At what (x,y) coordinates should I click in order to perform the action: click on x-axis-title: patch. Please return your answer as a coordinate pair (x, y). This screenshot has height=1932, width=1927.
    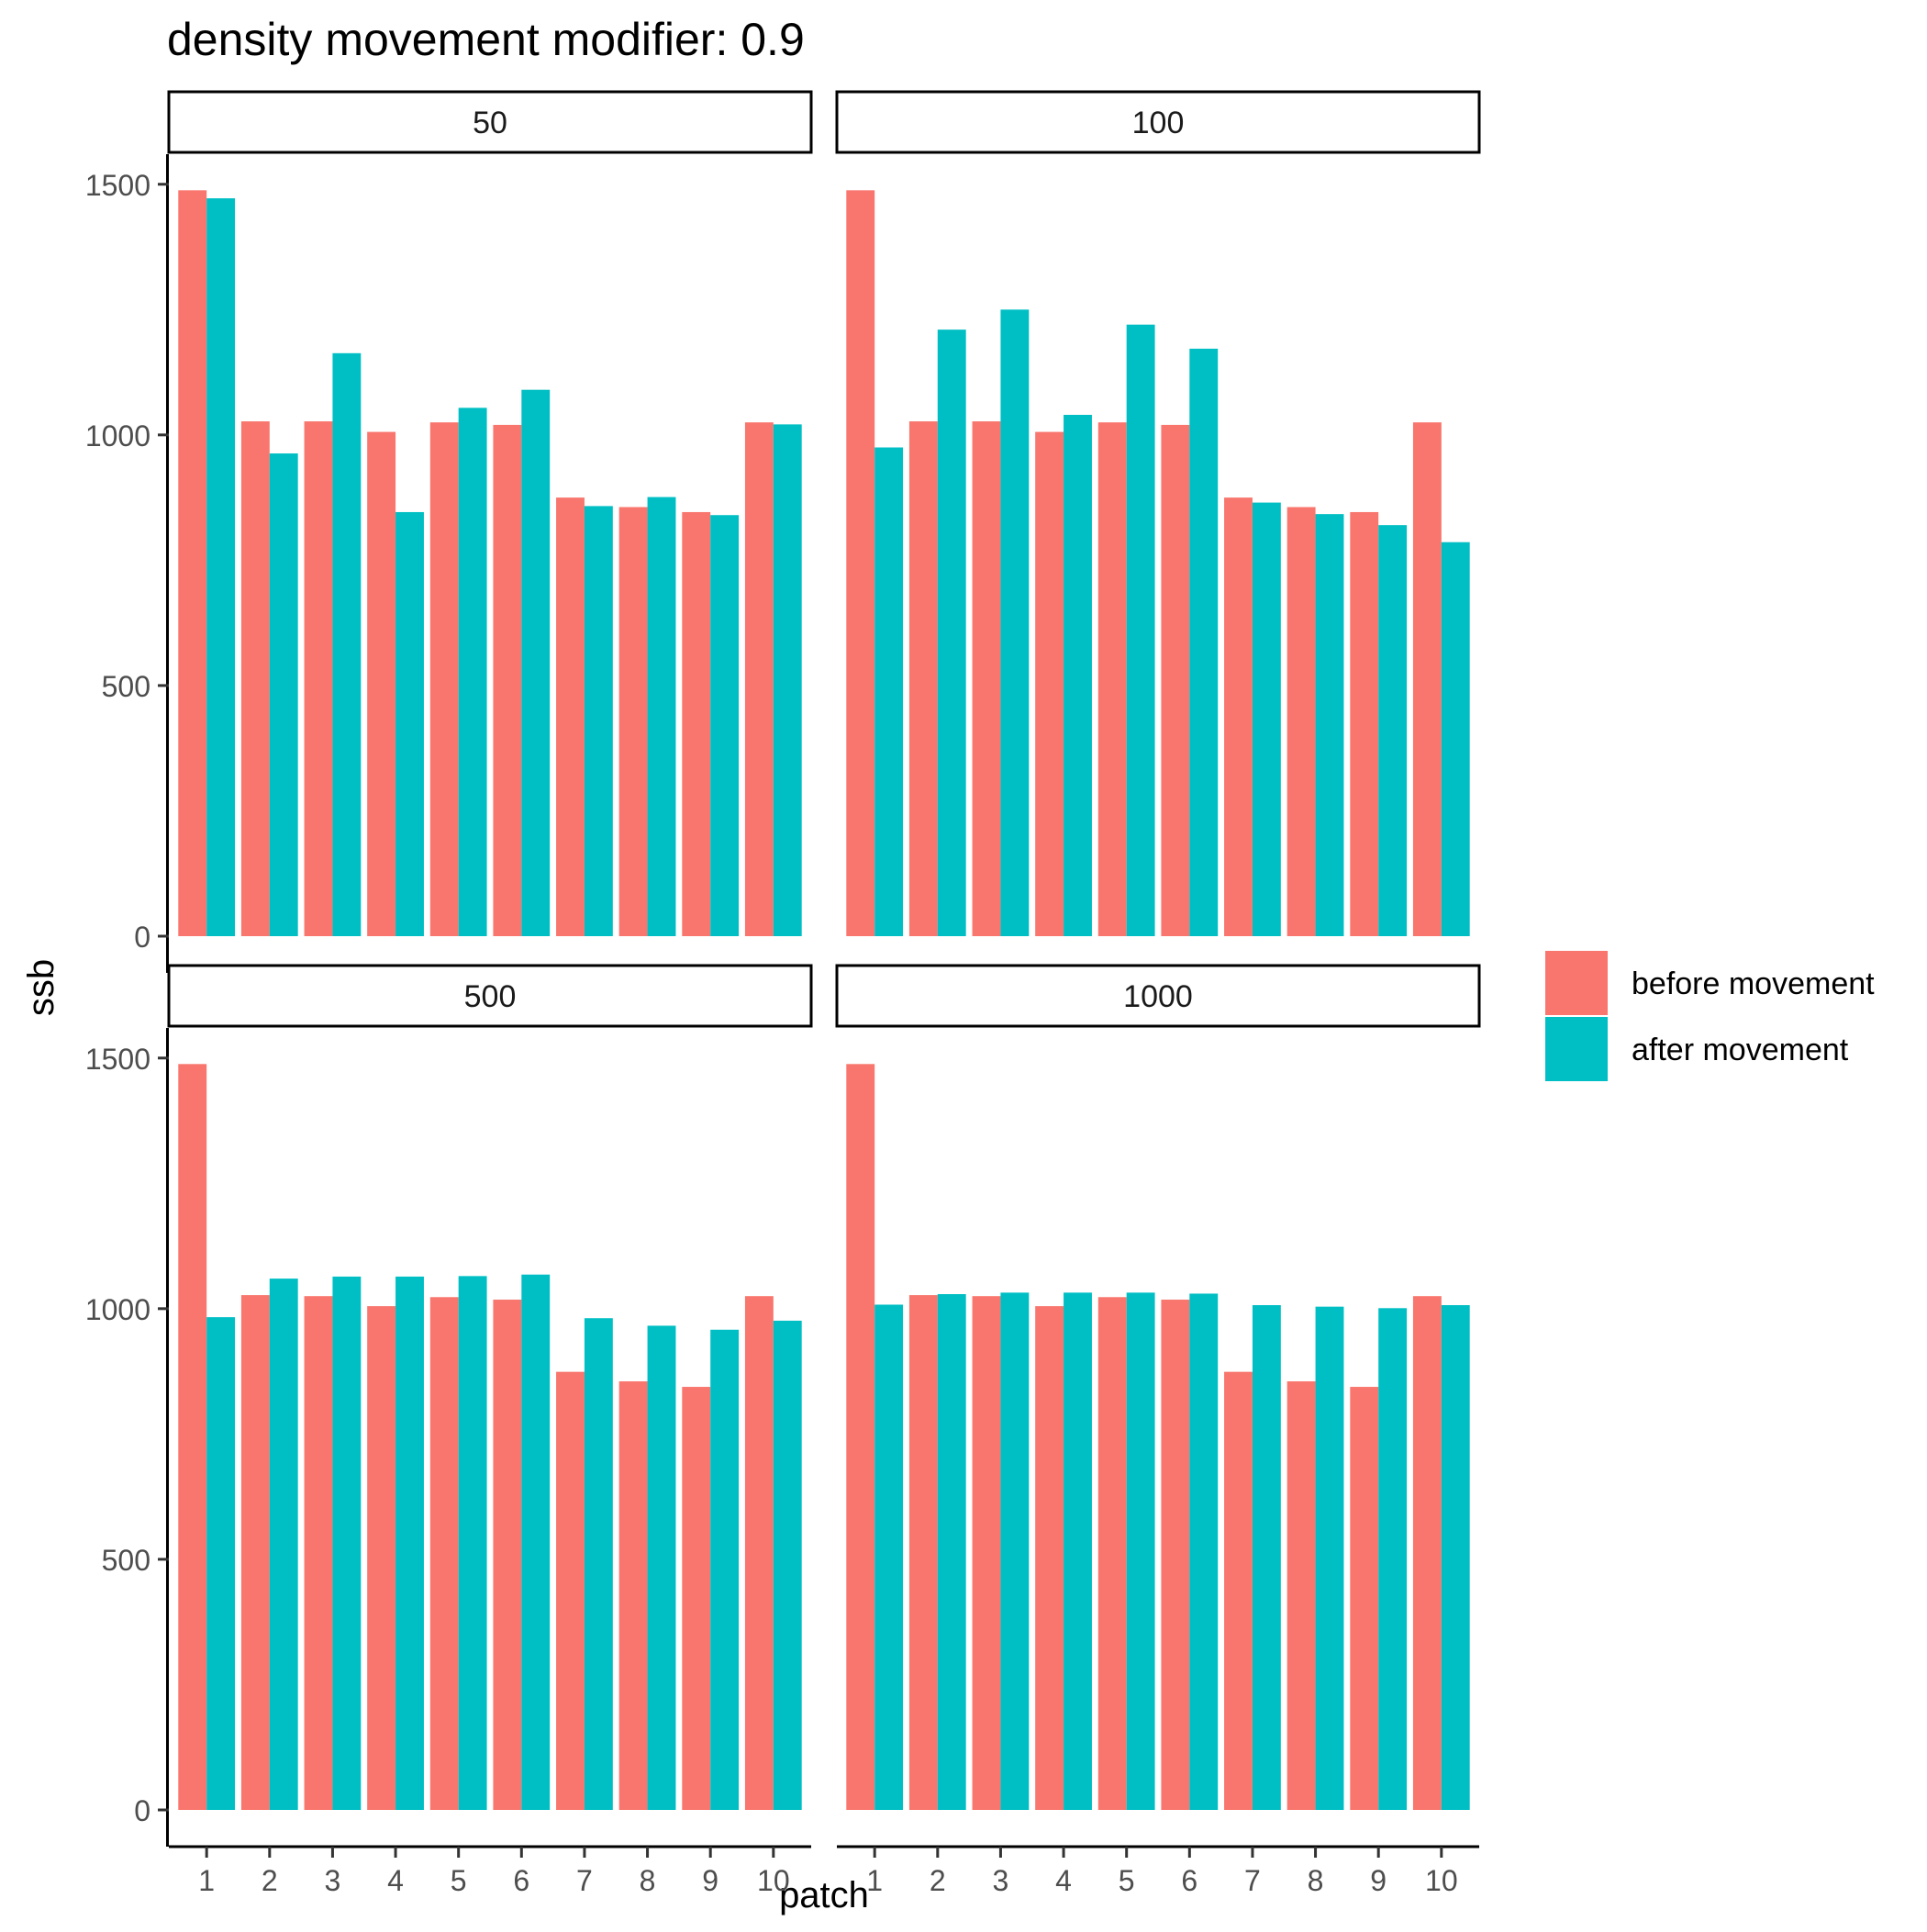
    Looking at the image, I should click on (824, 1895).